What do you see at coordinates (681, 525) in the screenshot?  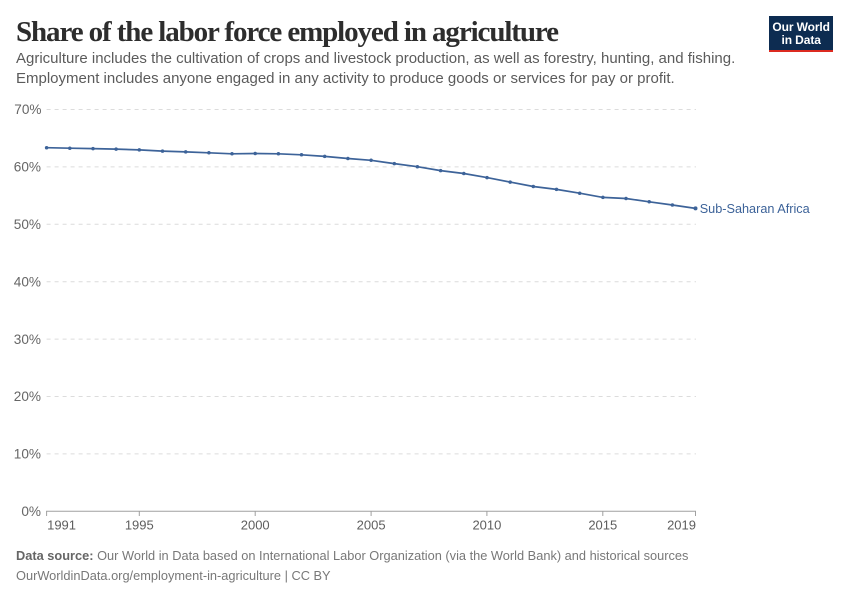 I see `svg-text: 2019` at bounding box center [681, 525].